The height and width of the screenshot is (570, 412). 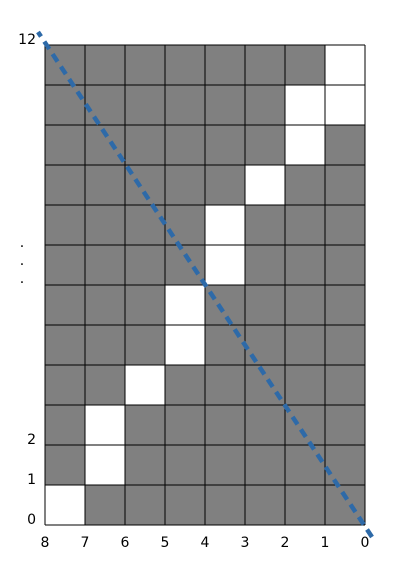 I want to click on y-tick-label: 2, so click(x=31, y=440).